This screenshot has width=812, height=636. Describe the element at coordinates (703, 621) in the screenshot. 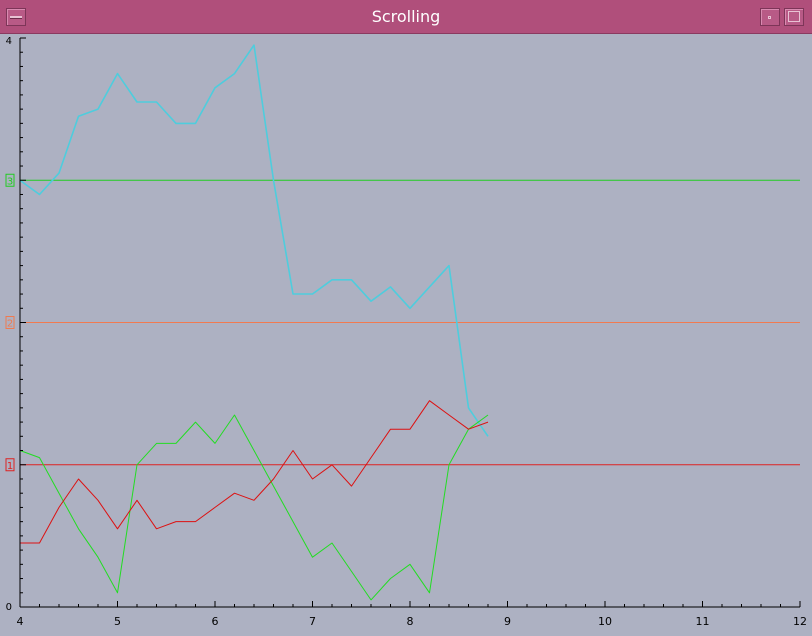

I see `x-tick-label: 11` at that location.